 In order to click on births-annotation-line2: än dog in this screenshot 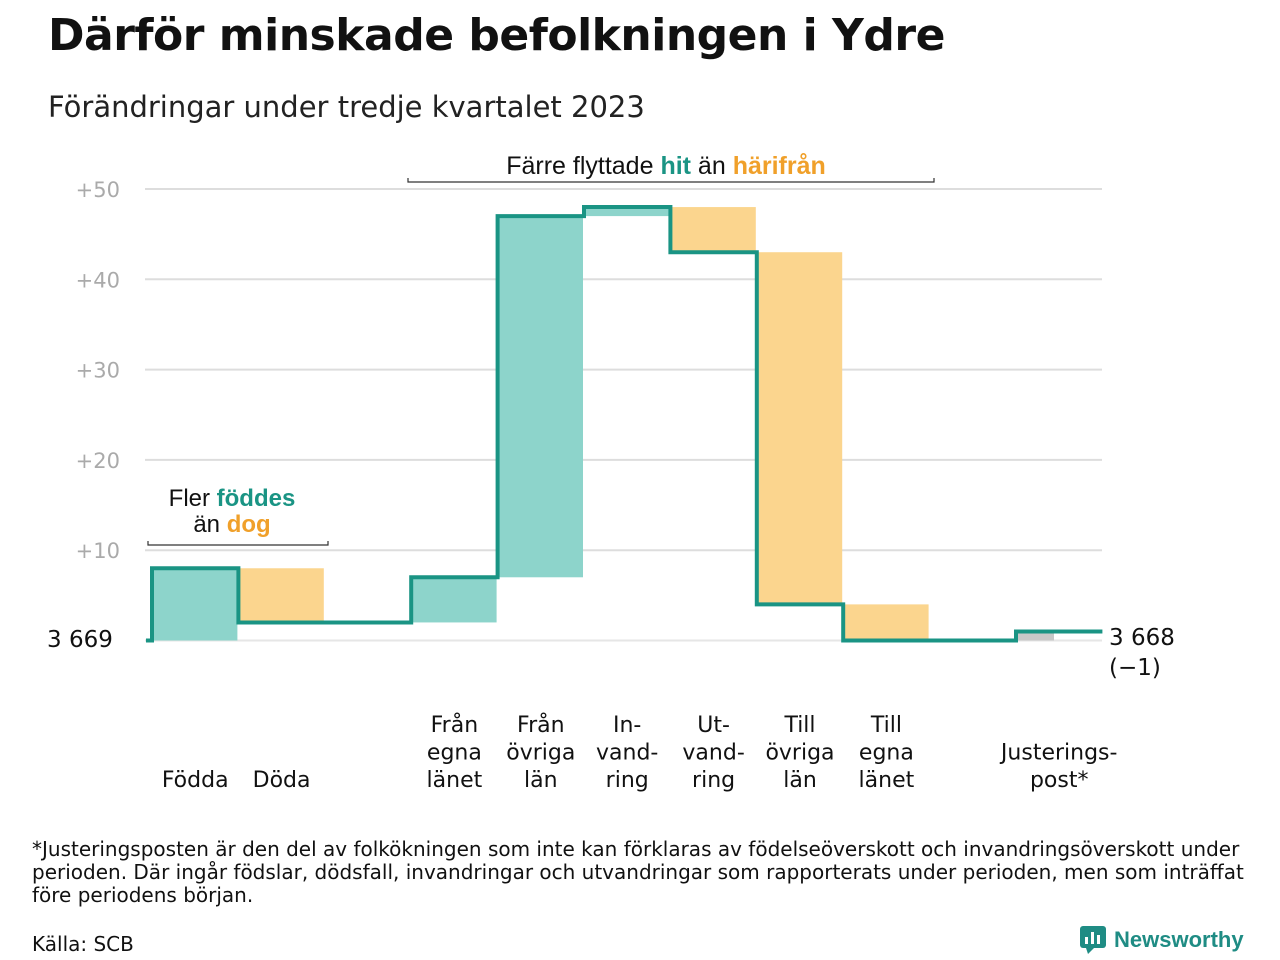, I will do `click(231, 524)`.